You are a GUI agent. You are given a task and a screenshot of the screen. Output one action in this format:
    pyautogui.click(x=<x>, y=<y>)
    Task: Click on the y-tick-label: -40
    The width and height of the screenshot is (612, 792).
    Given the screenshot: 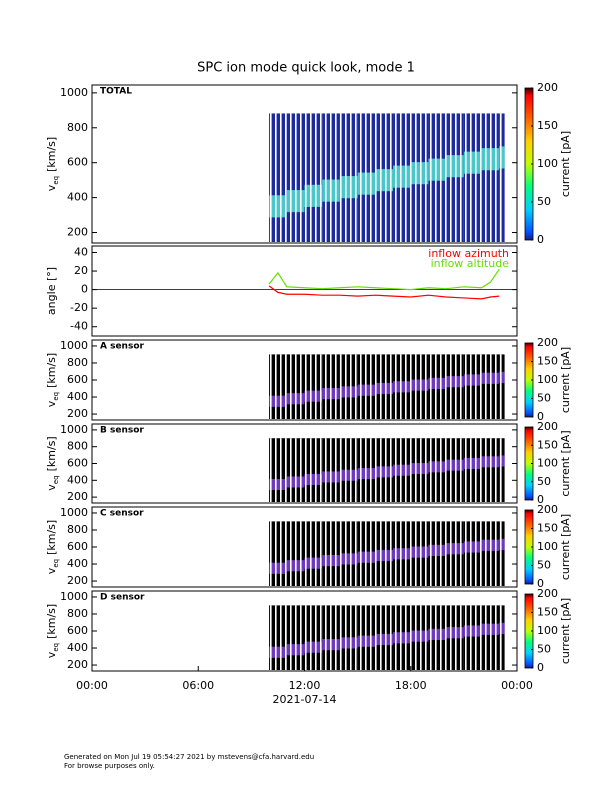 What is the action you would take?
    pyautogui.click(x=79, y=326)
    